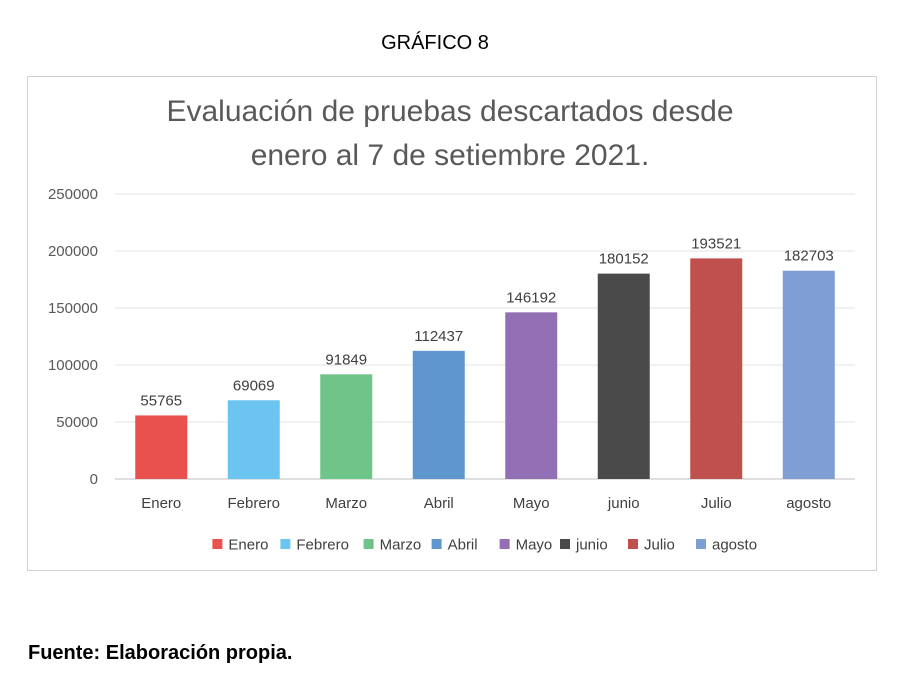 This screenshot has height=684, width=920. Describe the element at coordinates (438, 414) in the screenshot. I see `bar-abril` at that location.